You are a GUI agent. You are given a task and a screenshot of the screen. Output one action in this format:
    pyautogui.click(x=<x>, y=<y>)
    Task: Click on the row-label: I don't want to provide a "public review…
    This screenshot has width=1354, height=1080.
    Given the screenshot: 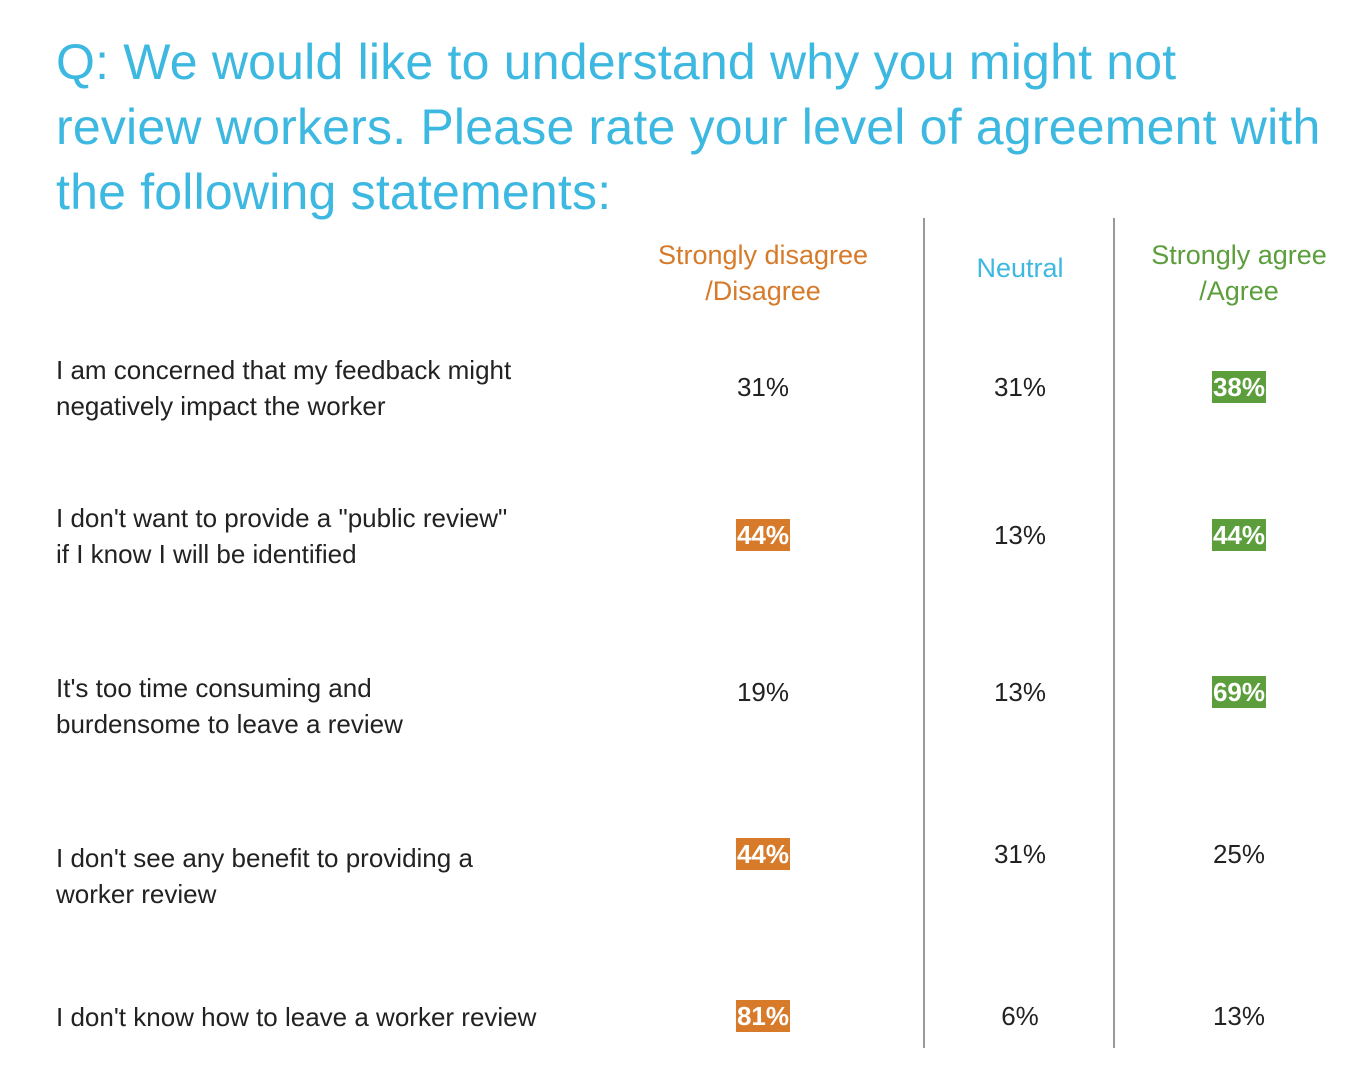 What is the action you would take?
    pyautogui.click(x=356, y=536)
    